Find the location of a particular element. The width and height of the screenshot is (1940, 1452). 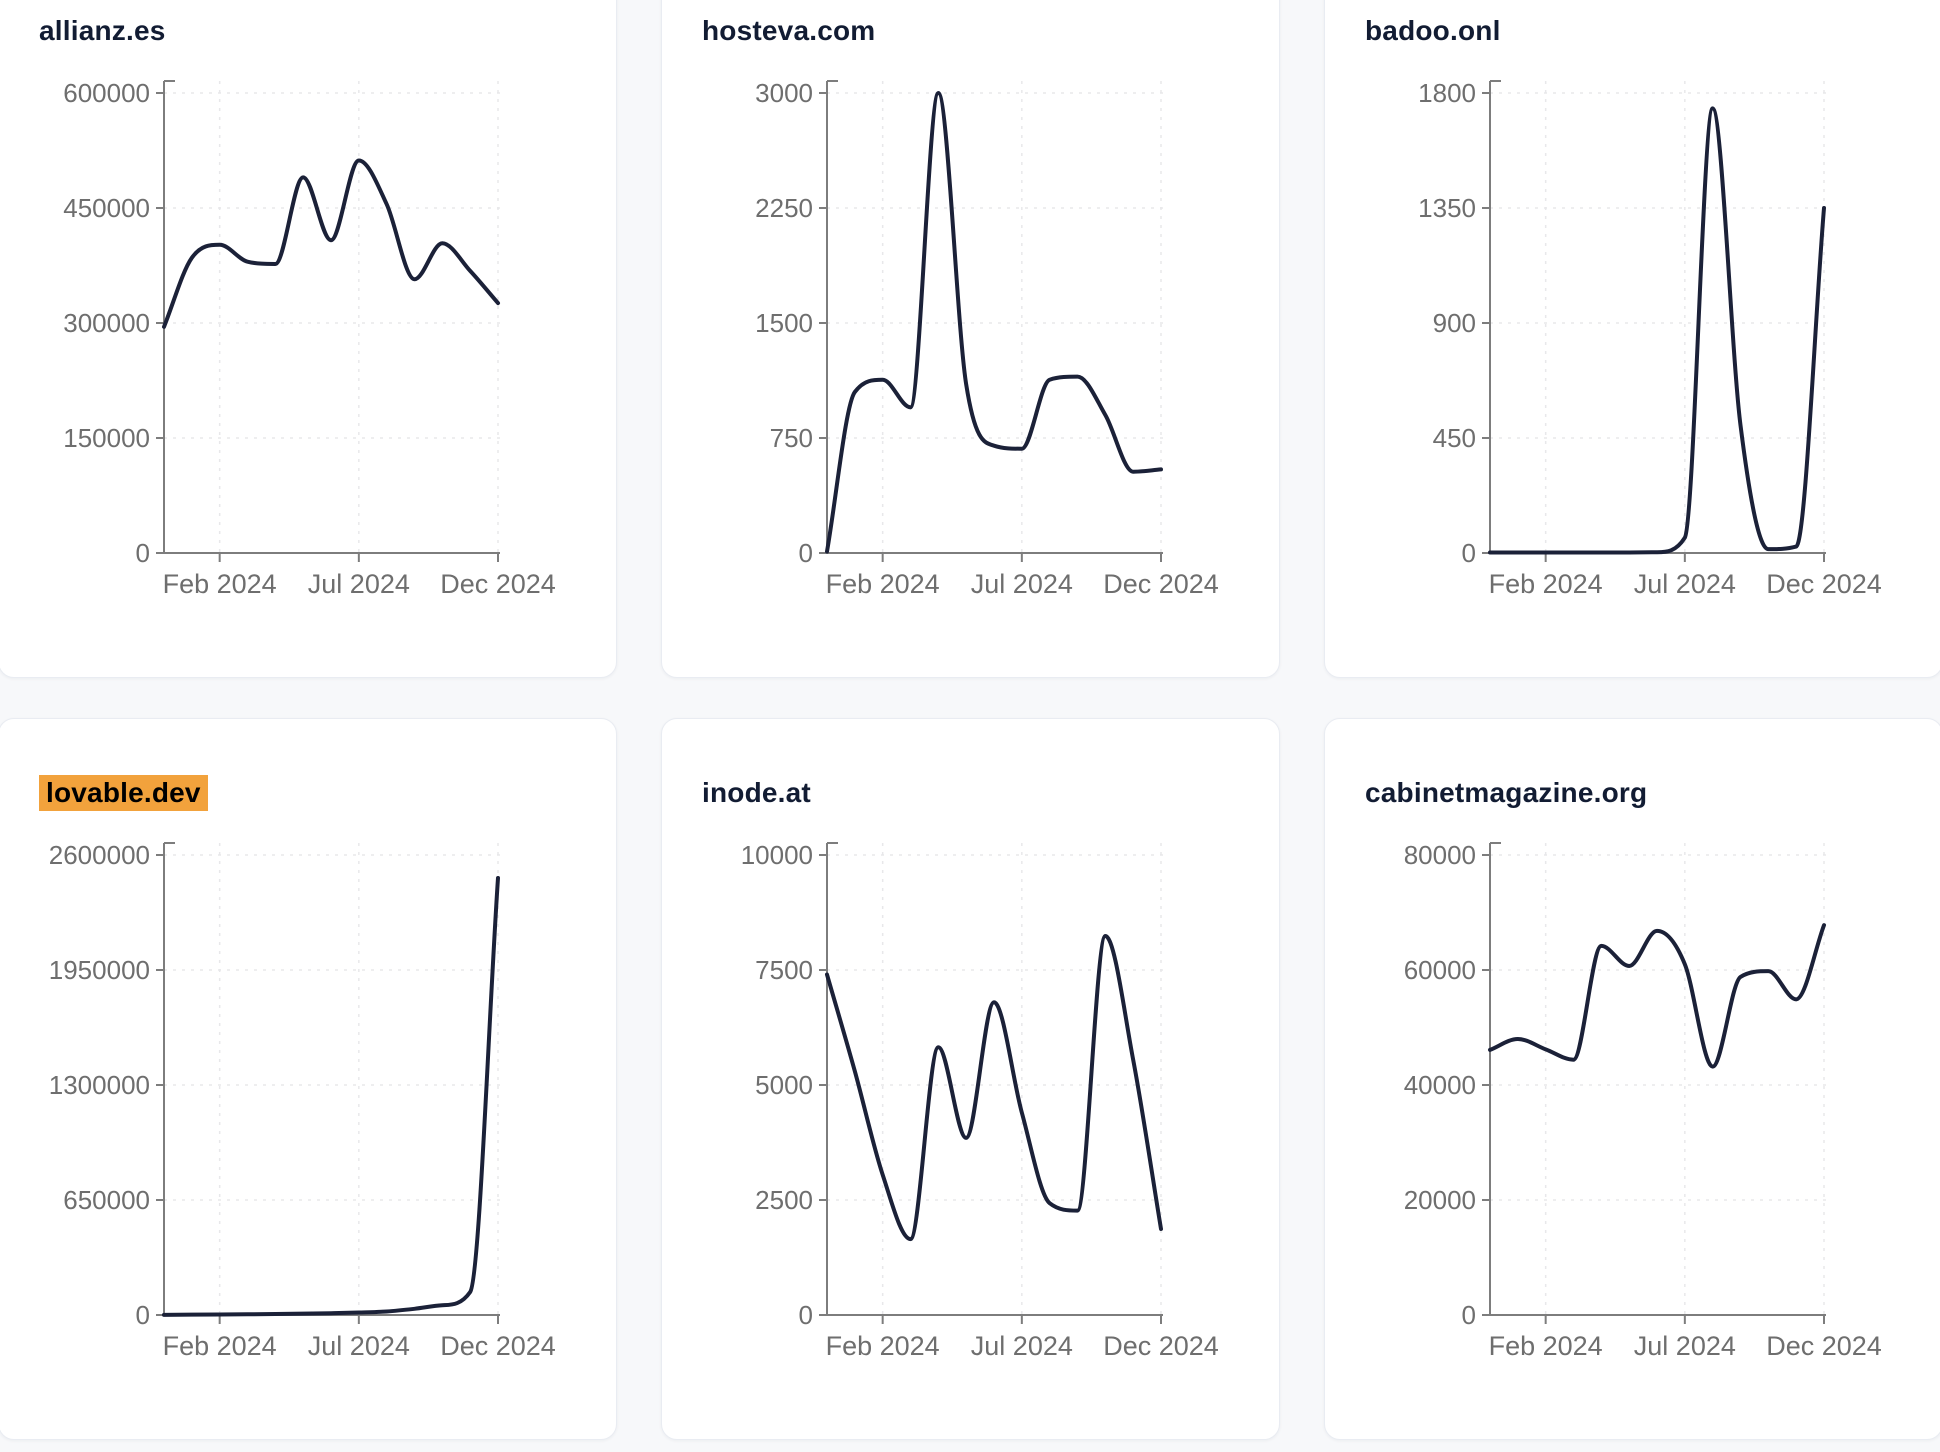

y-tick-label: 80000 is located at coordinates (1440, 855).